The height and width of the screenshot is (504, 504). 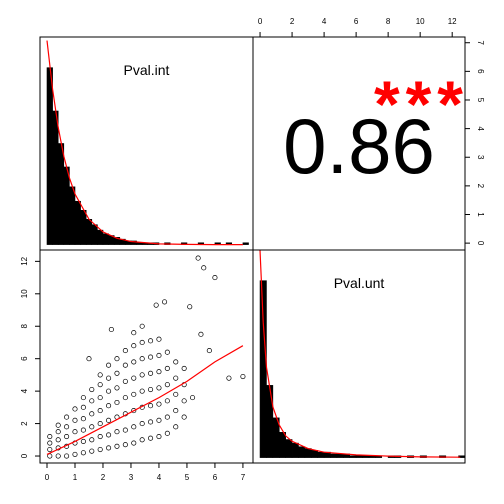 I want to click on y-tick-label: 4, so click(x=480, y=128).